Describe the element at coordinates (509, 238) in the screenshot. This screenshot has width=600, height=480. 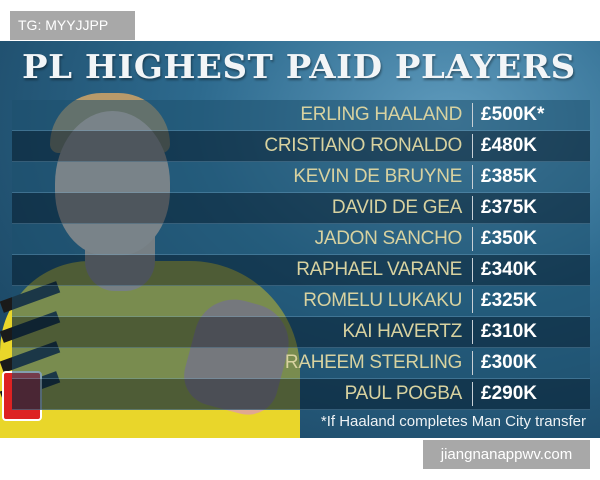
I see `player-wage: £350K` at that location.